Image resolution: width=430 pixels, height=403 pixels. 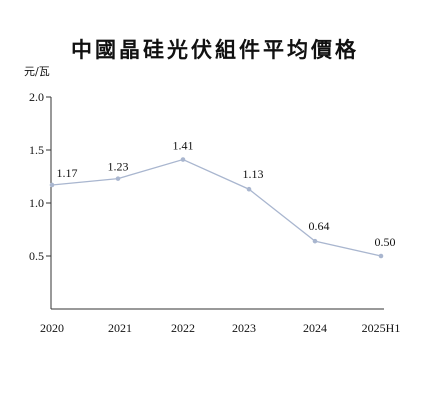 I want to click on x-tick-group: 2020 2021 2022 2023 2024 2025H1, so click(x=220, y=328).